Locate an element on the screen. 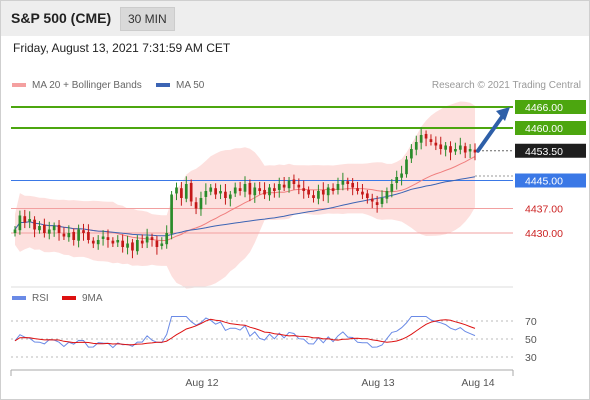  level-label-4437.00: 4437.00 is located at coordinates (544, 210).